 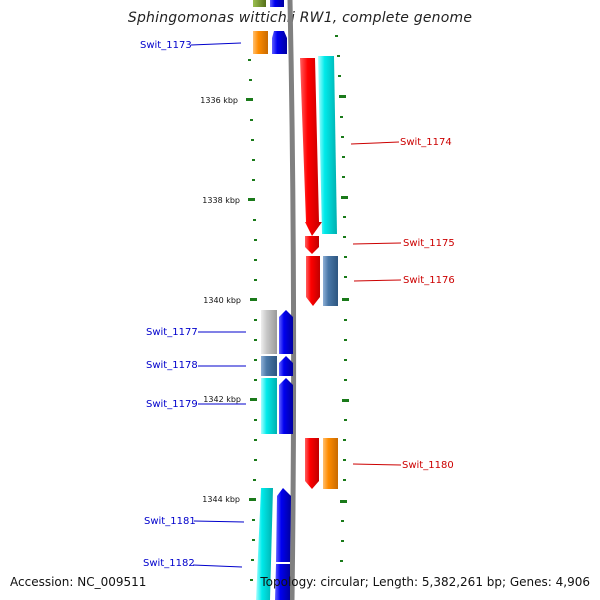 I want to click on gene-top-blue, so click(x=277, y=3).